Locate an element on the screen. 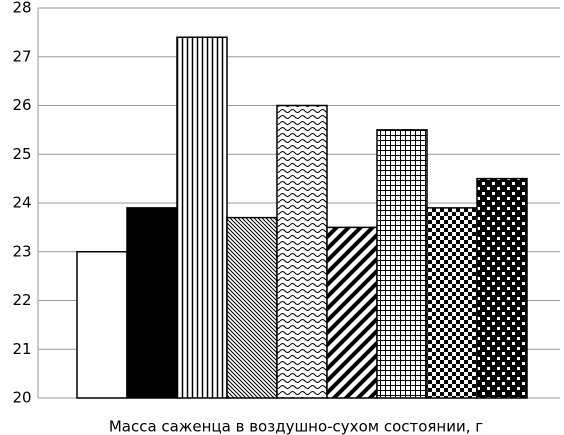  y-tick-label: 22 is located at coordinates (21, 300).